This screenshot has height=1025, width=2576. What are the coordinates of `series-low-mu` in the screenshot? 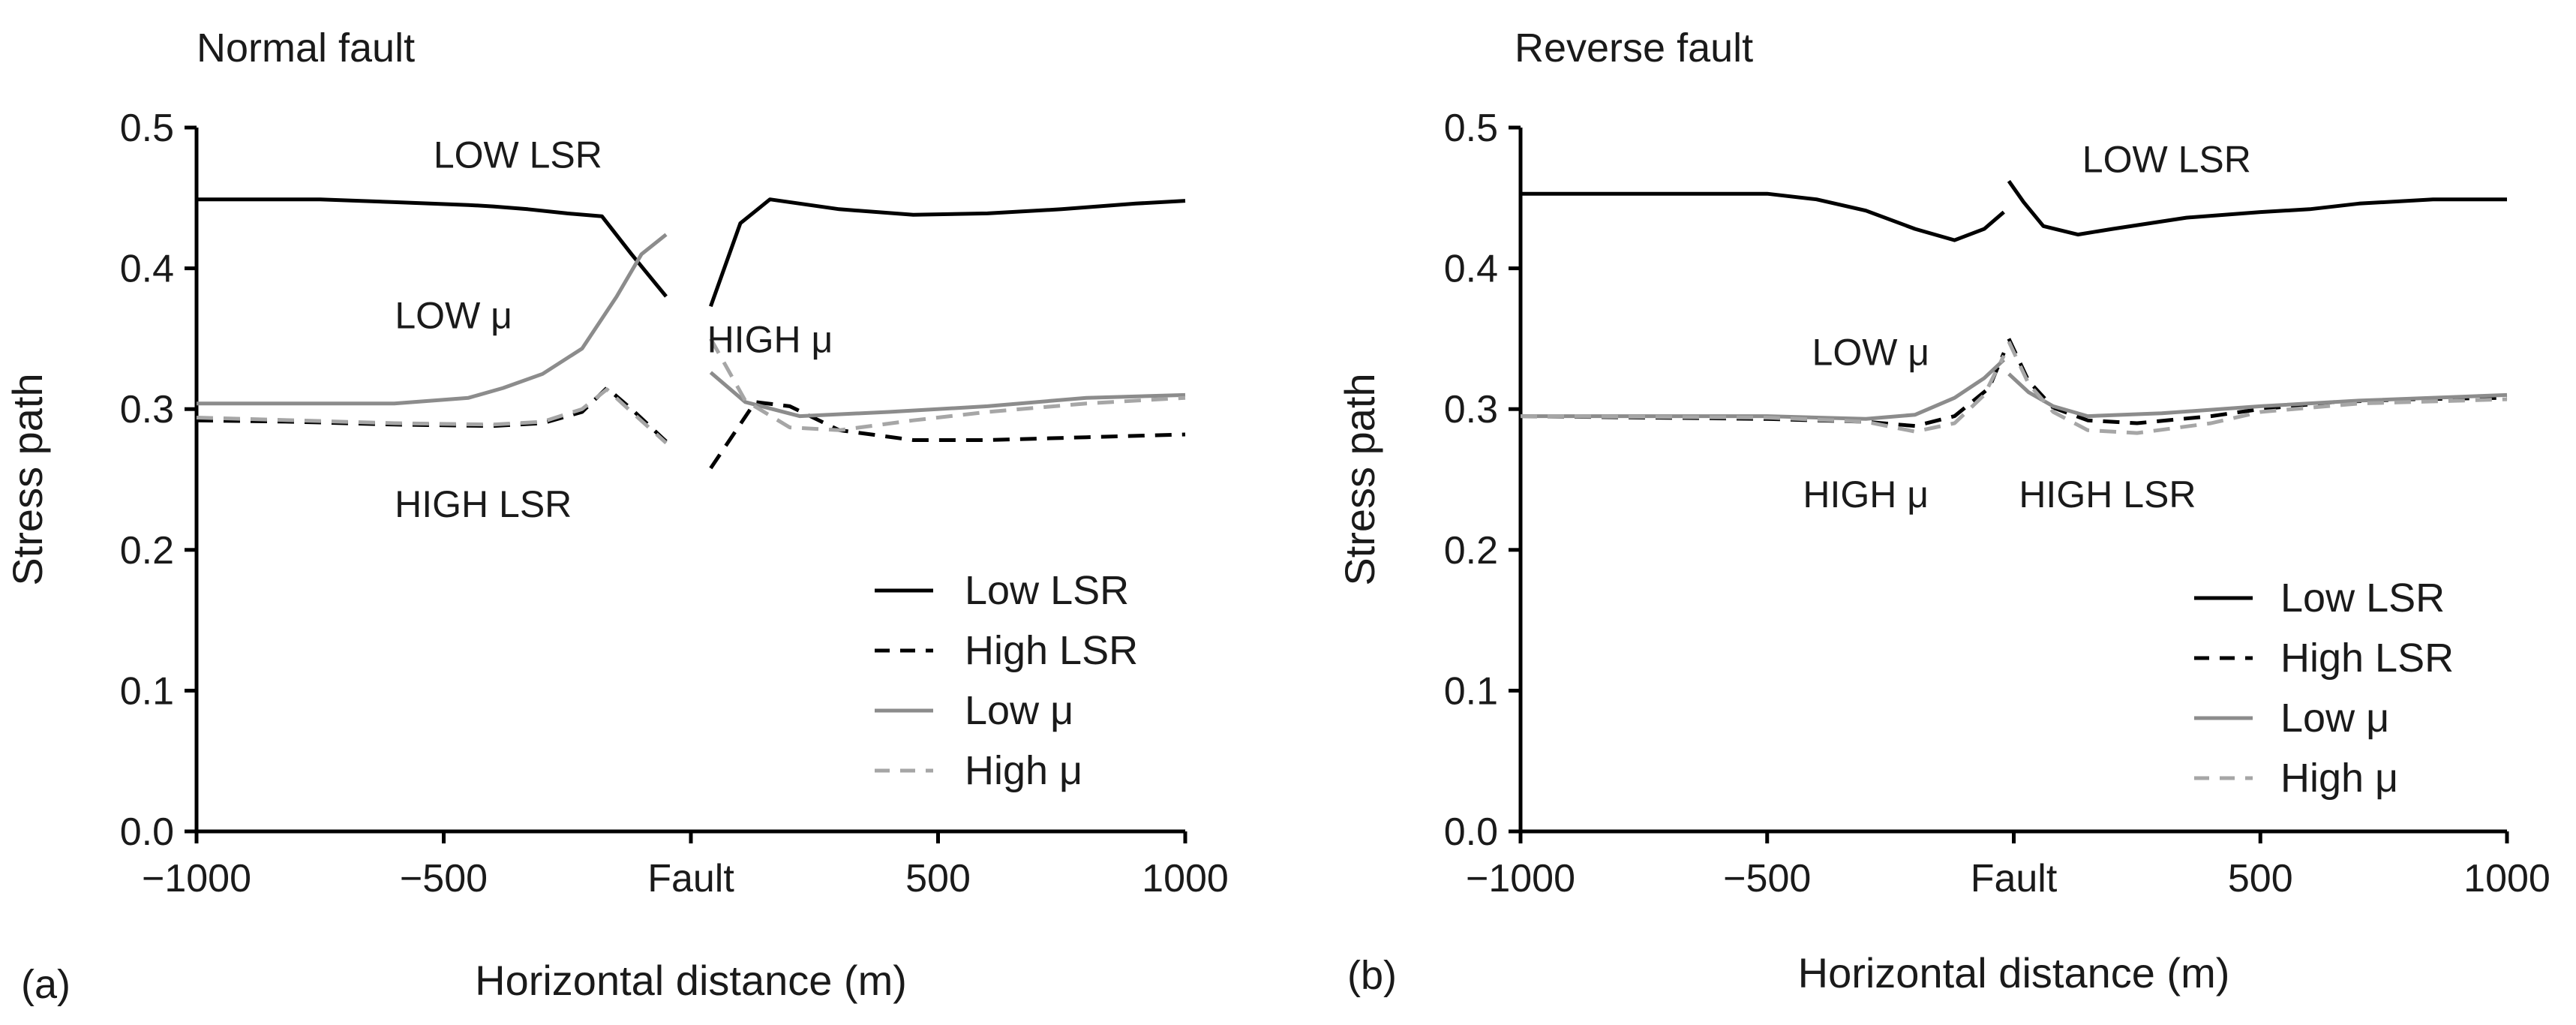 It's located at (691, 326).